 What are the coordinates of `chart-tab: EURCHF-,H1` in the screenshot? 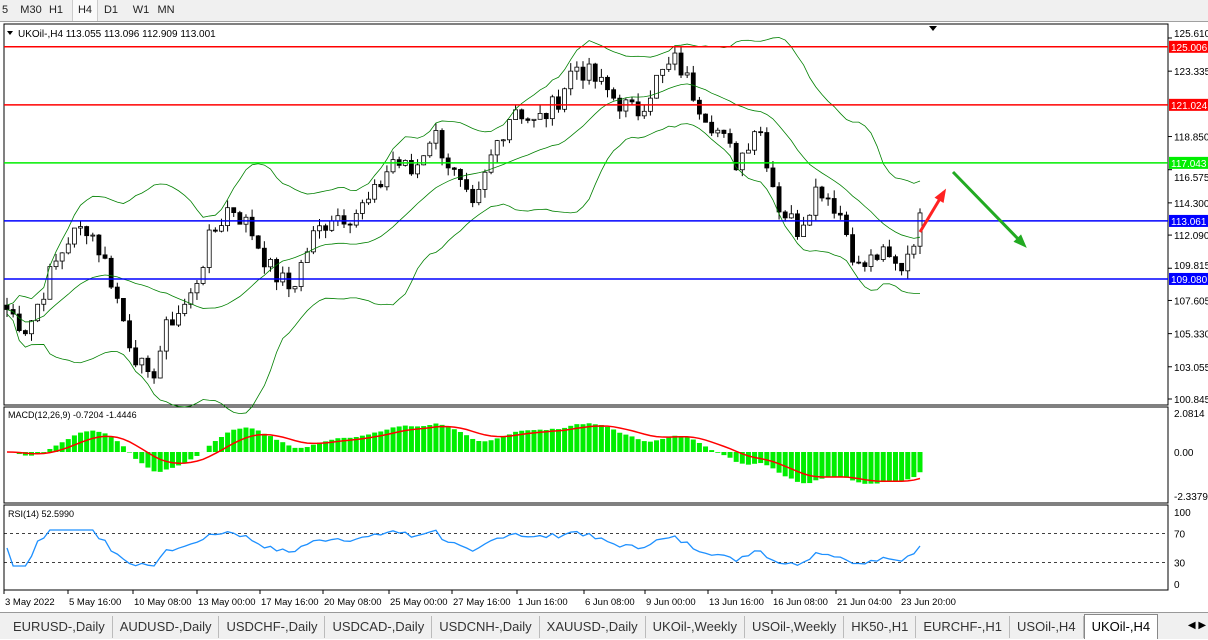 It's located at (963, 627).